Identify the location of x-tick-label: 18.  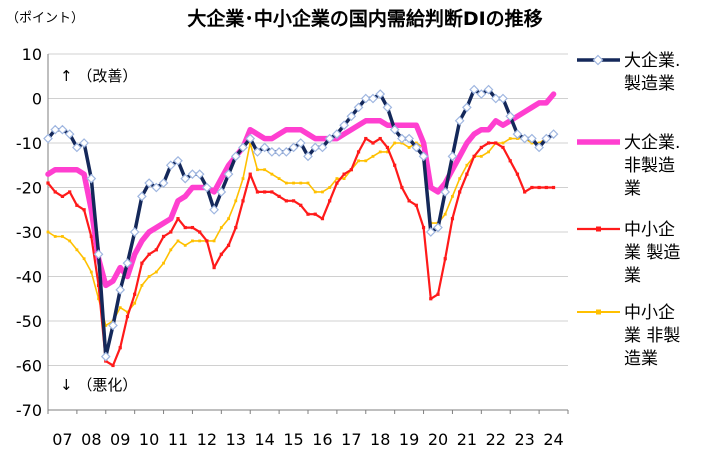
(380, 439).